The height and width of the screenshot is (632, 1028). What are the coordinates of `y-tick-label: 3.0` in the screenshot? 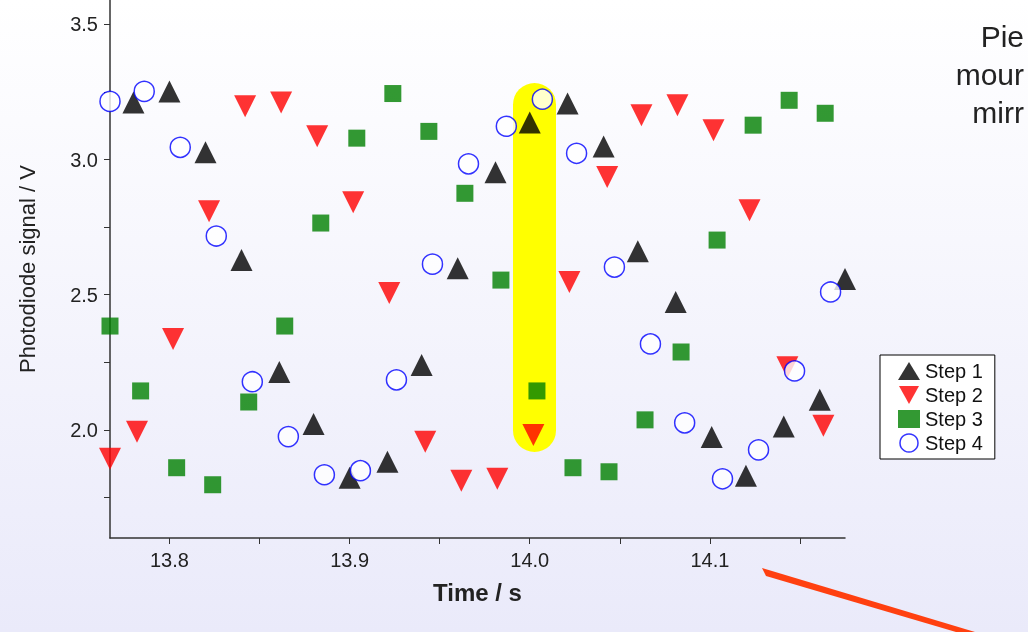 It's located at (84, 159).